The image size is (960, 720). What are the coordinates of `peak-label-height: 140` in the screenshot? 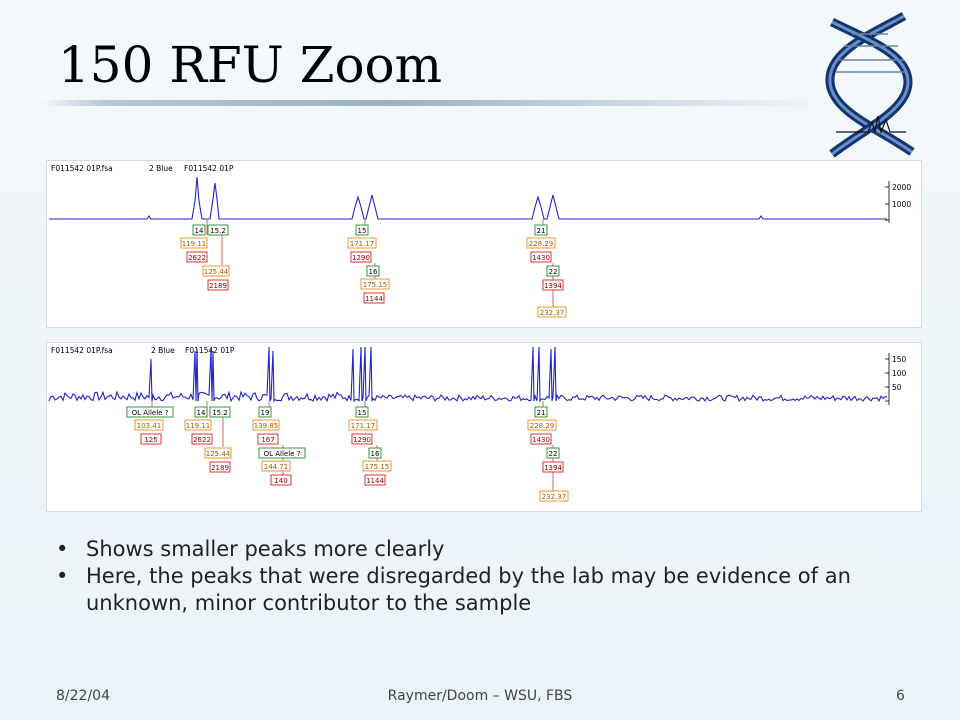 It's located at (280, 481).